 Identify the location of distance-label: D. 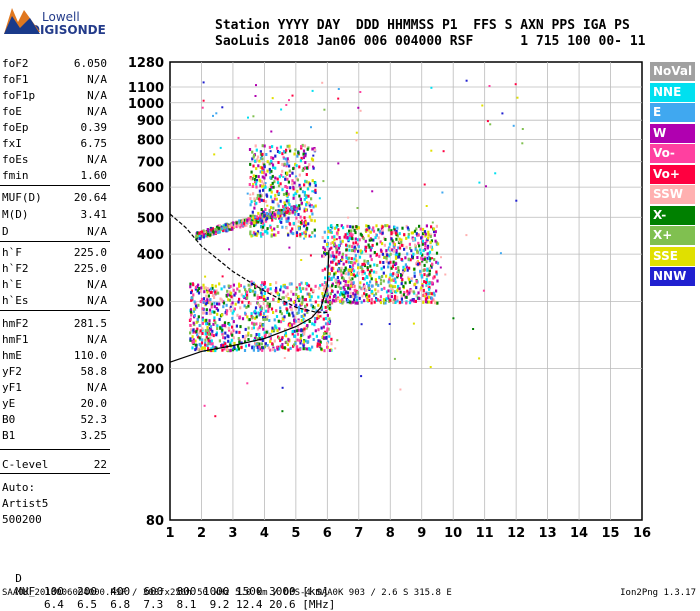
(18, 578).